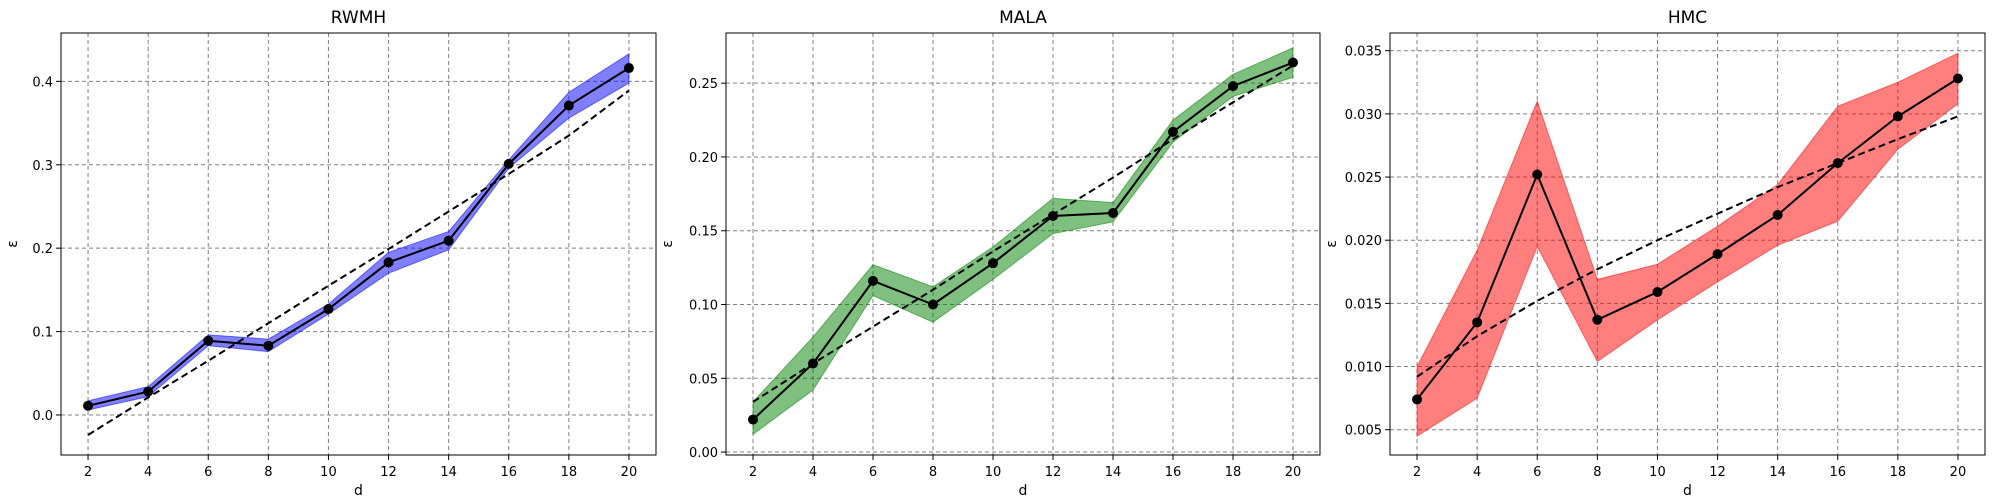  What do you see at coordinates (42, 249) in the screenshot?
I see `y-tick-label: 0.2` at bounding box center [42, 249].